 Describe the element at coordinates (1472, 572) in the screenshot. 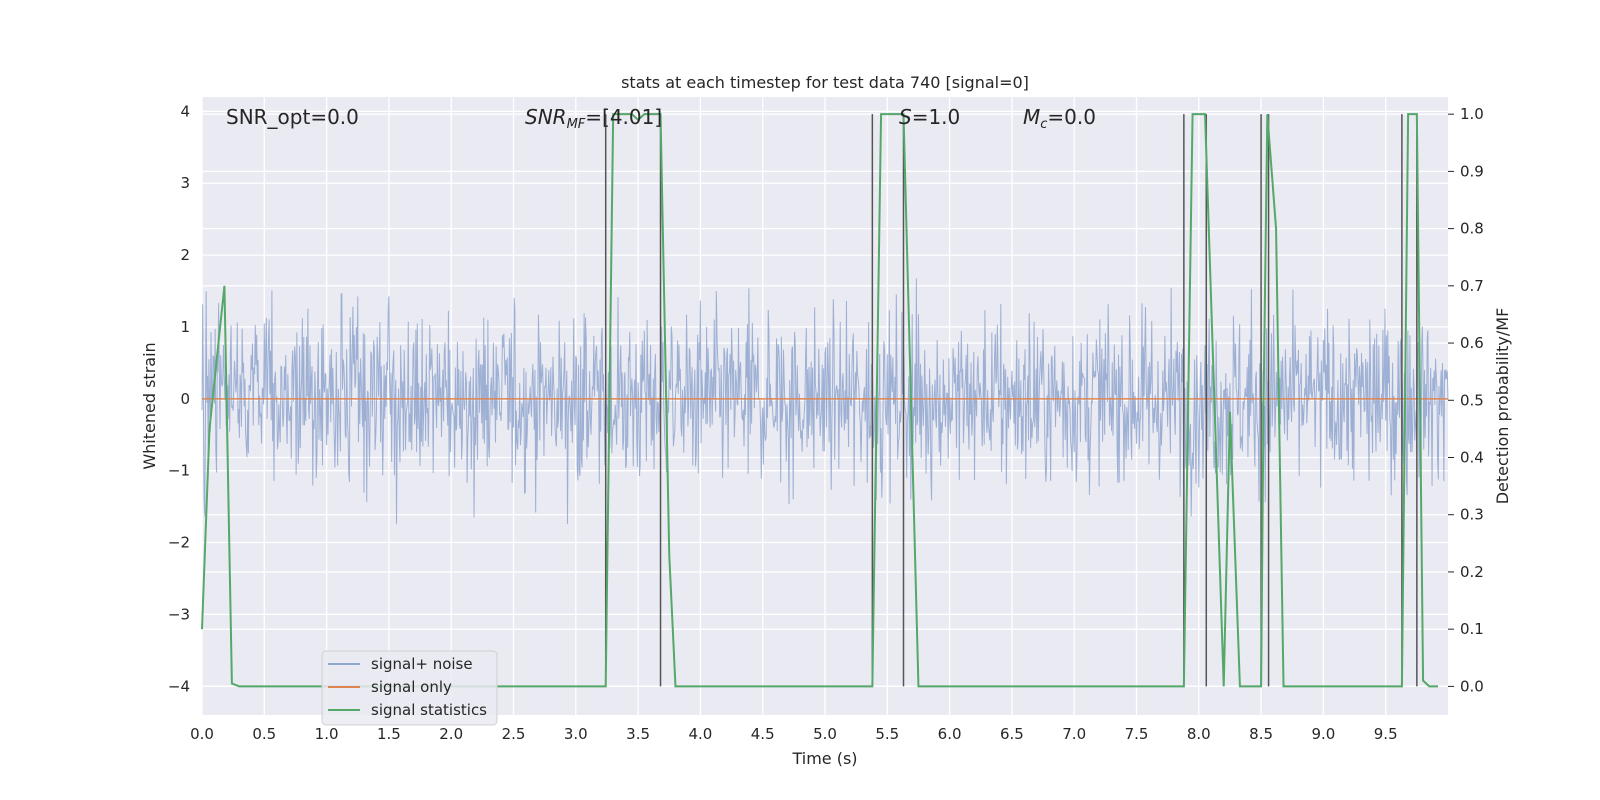

I see `y-right-tick-label: 0.2` at that location.